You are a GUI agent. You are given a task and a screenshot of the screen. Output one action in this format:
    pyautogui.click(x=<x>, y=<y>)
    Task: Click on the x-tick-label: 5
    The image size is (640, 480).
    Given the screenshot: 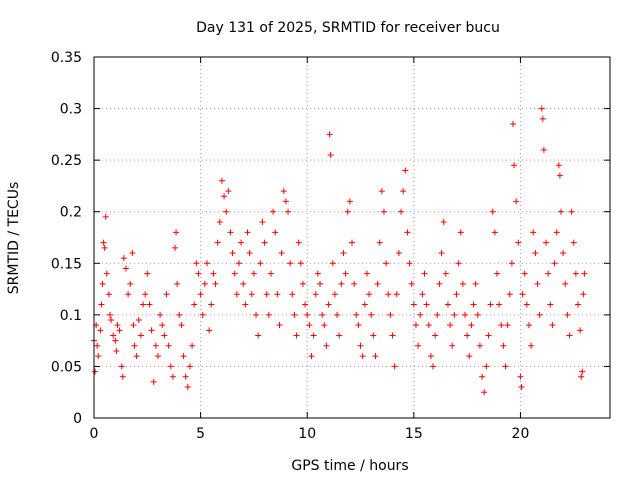 What is the action you would take?
    pyautogui.click(x=200, y=434)
    